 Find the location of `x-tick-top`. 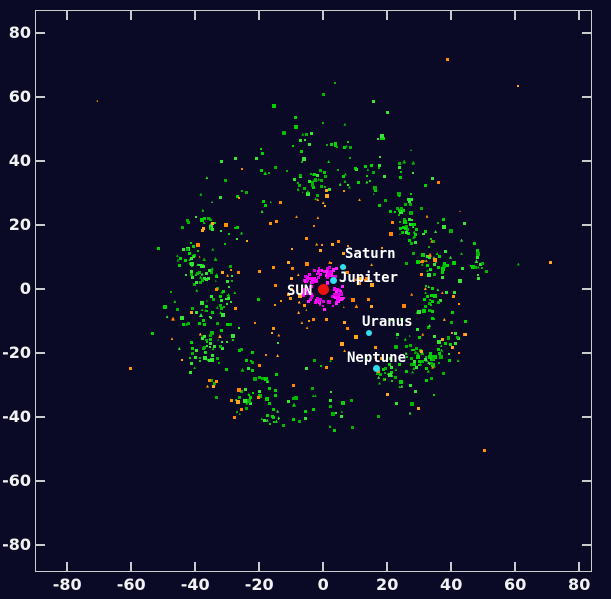

x-tick-top is located at coordinates (67, 15).